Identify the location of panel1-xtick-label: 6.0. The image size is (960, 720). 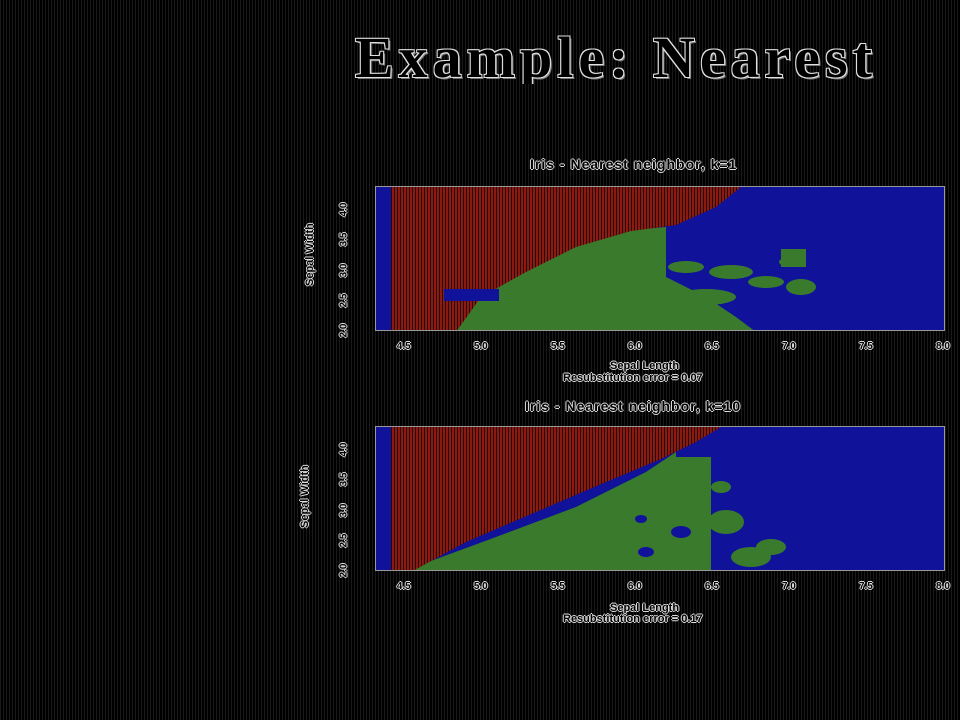
(634, 346).